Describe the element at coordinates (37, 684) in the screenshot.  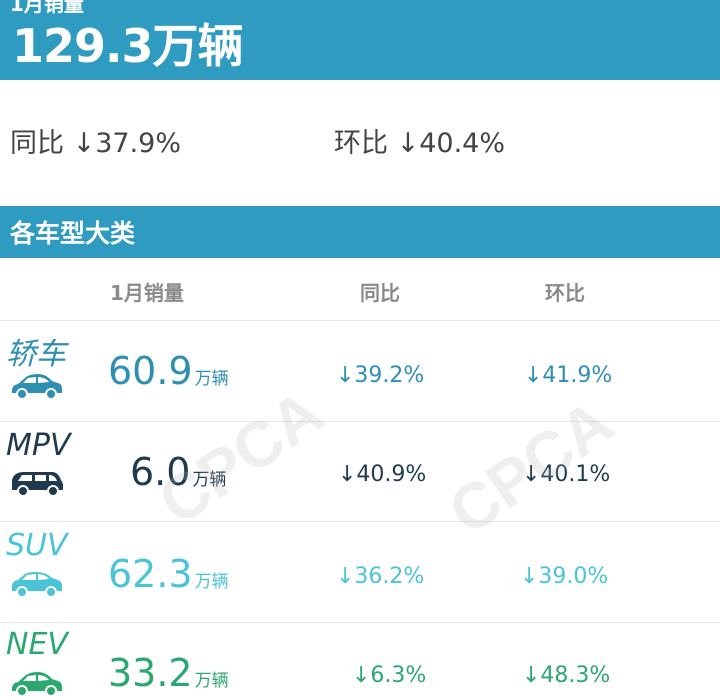
I see `nev-icon` at that location.